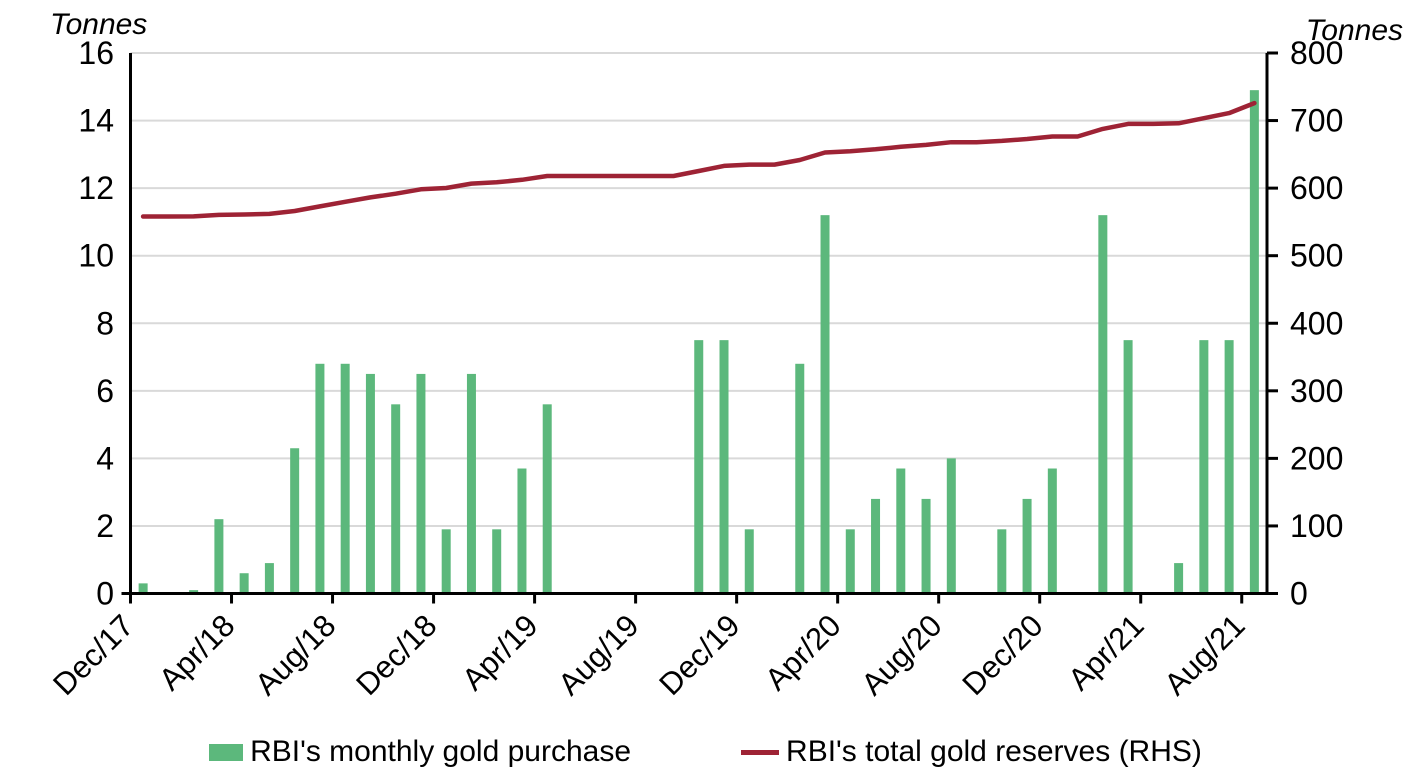  Describe the element at coordinates (760, 752) in the screenshot. I see `line-swatch-icon` at that location.